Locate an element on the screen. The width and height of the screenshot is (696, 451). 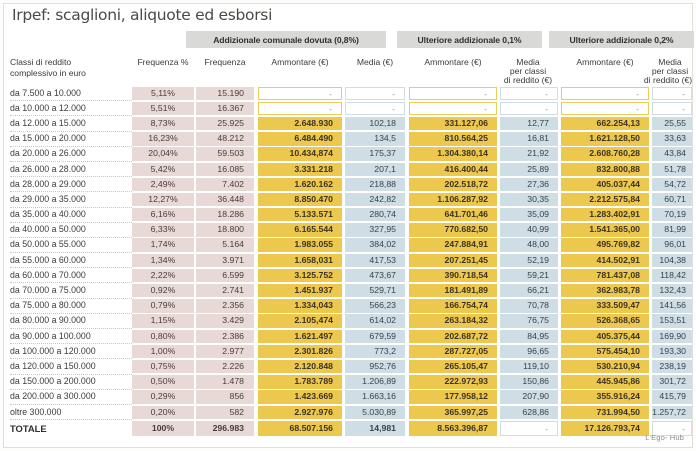
cell-freq: 1.478 is located at coordinates (225, 382).